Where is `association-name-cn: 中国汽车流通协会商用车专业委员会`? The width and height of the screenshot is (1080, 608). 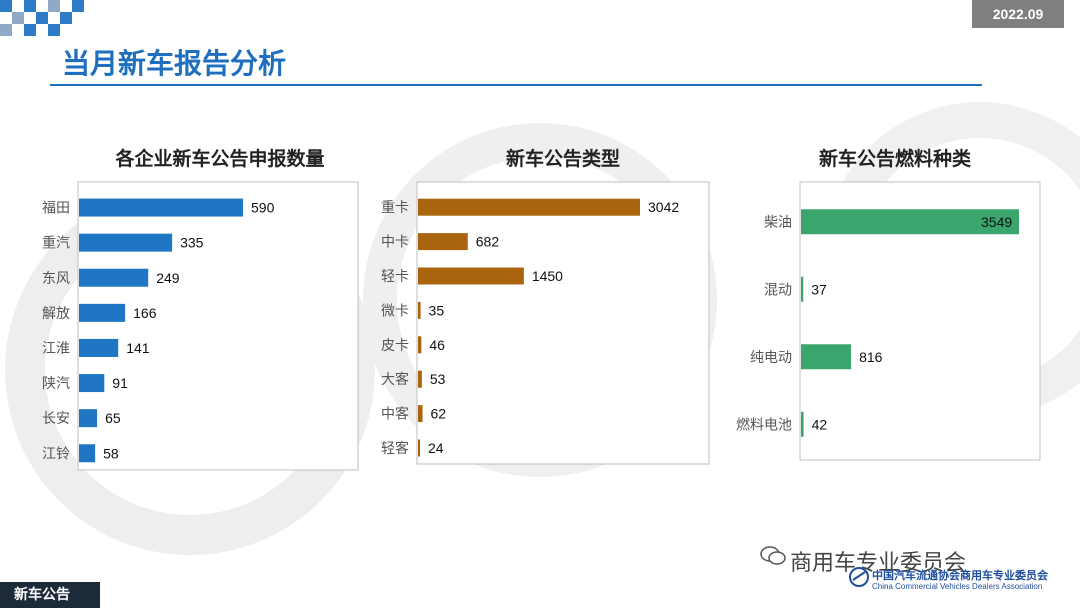 association-name-cn: 中国汽车流通协会商用车专业委员会 is located at coordinates (960, 575).